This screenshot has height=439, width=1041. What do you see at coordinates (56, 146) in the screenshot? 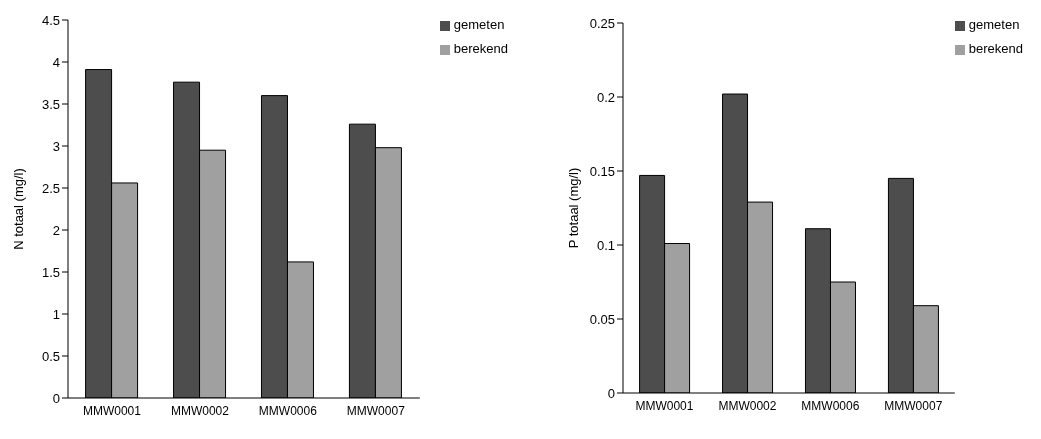
I see `y-tick-label: 3` at bounding box center [56, 146].